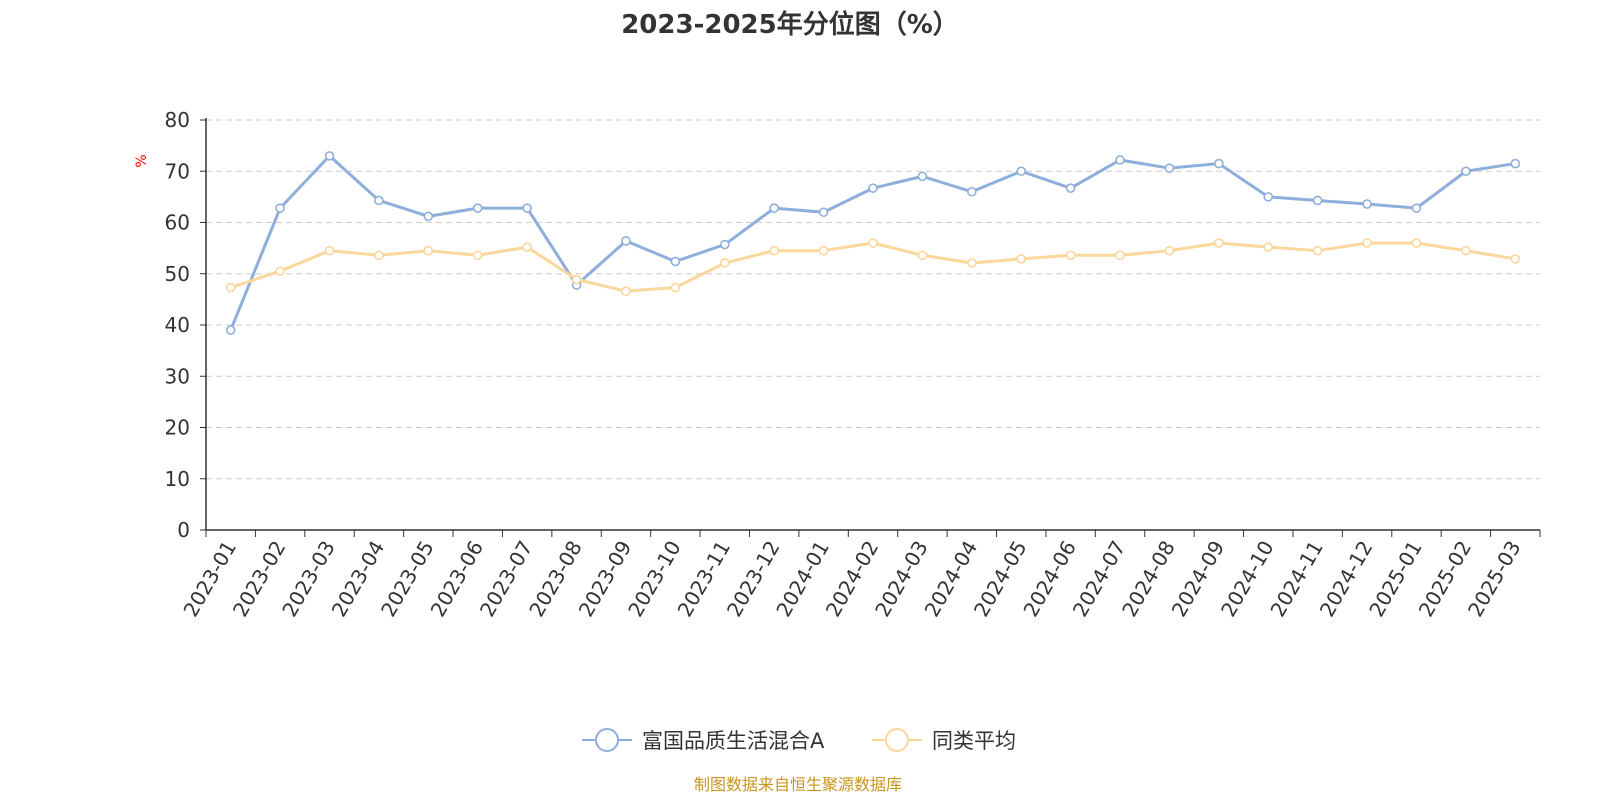 The image size is (1600, 800). I want to click on data-source-note: 制图数据来自恒生聚源数据库, so click(798, 784).